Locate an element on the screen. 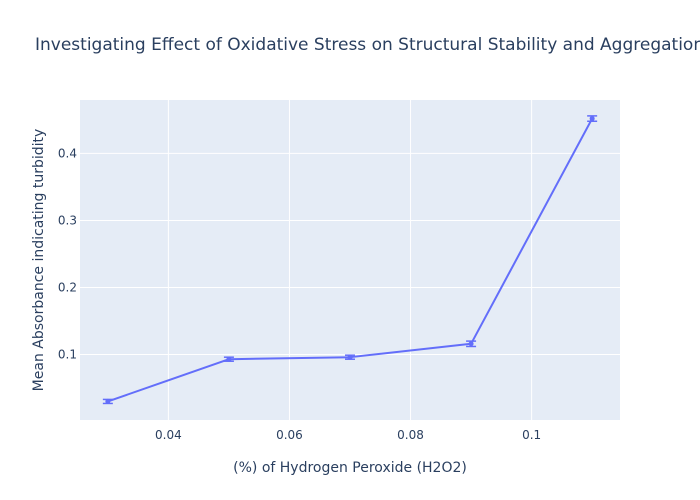  x-tick-label: 0.08 is located at coordinates (410, 435).